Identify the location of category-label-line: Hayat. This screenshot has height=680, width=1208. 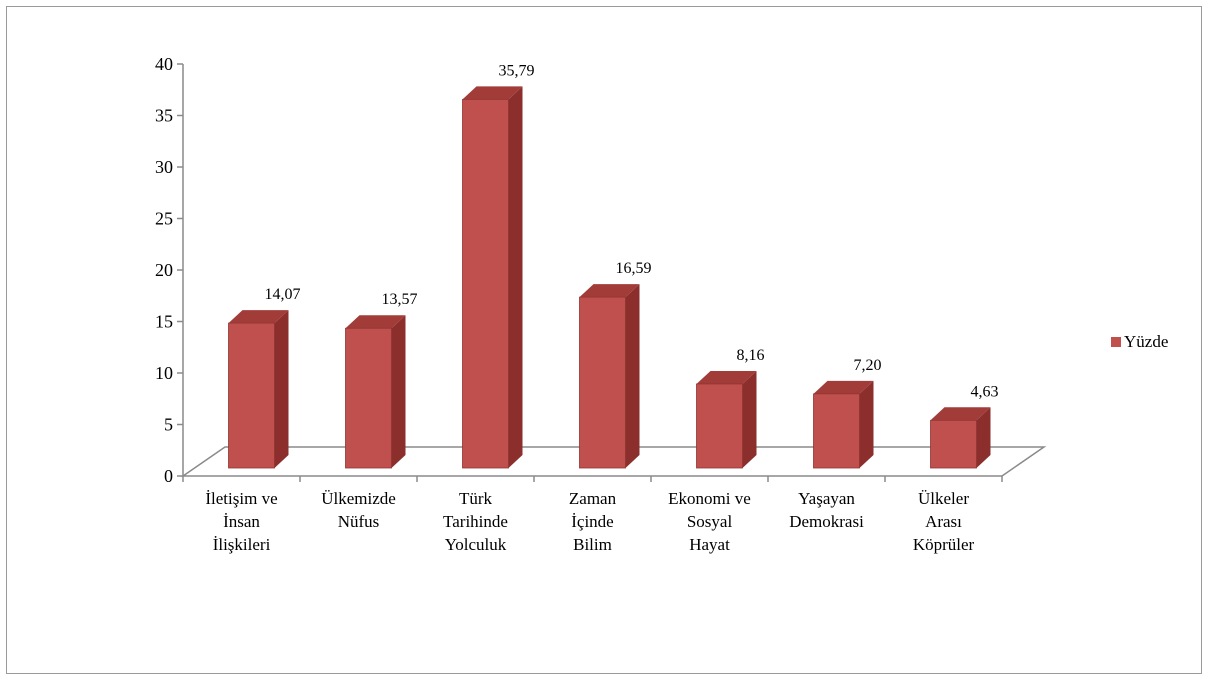
(709, 544).